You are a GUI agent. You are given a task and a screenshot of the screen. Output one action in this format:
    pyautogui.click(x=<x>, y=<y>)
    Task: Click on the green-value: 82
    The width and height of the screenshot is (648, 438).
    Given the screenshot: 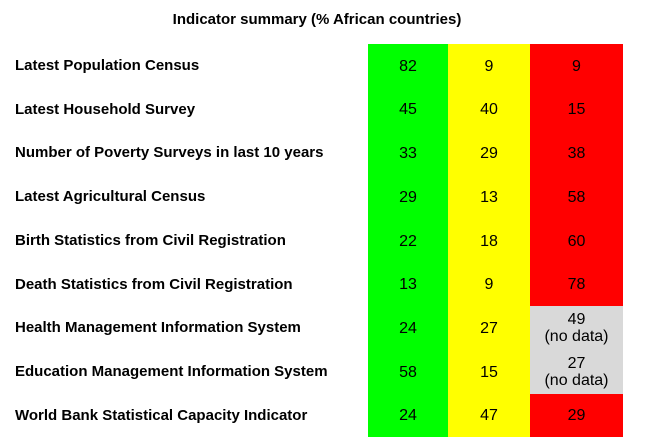 What is the action you would take?
    pyautogui.click(x=408, y=66)
    